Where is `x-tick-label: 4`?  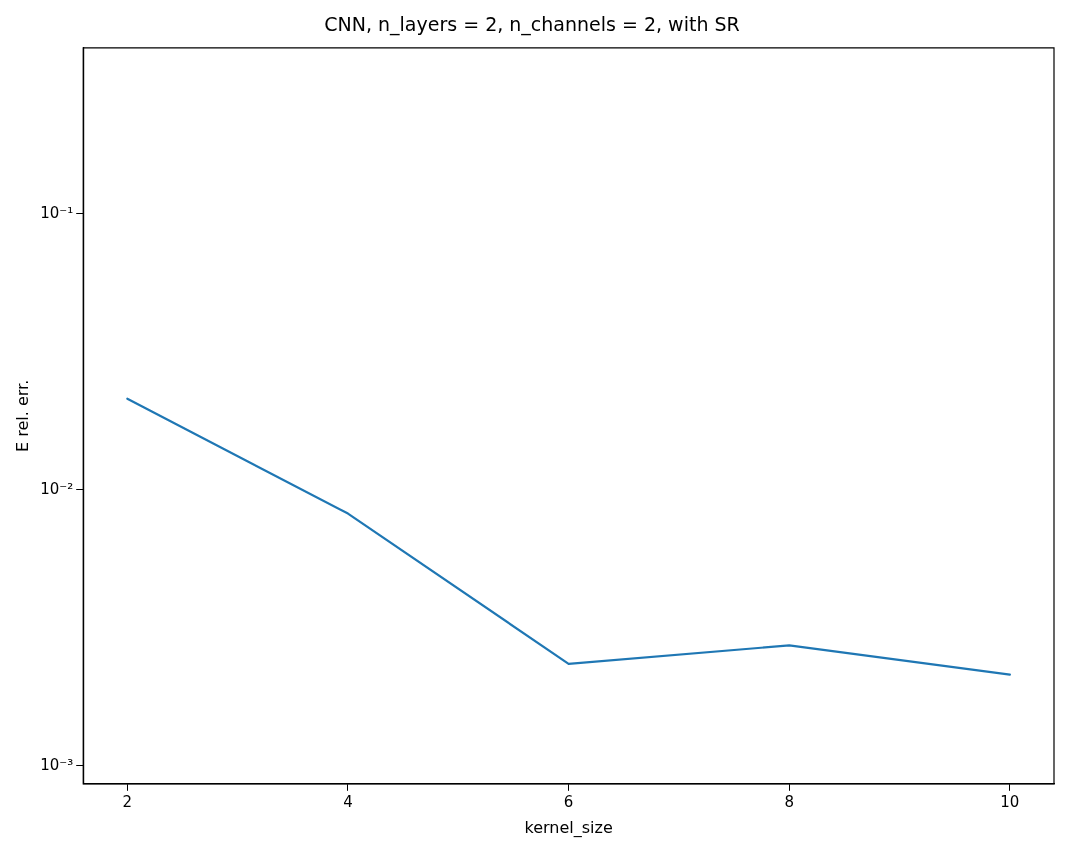
x-tick-label: 4 is located at coordinates (348, 801).